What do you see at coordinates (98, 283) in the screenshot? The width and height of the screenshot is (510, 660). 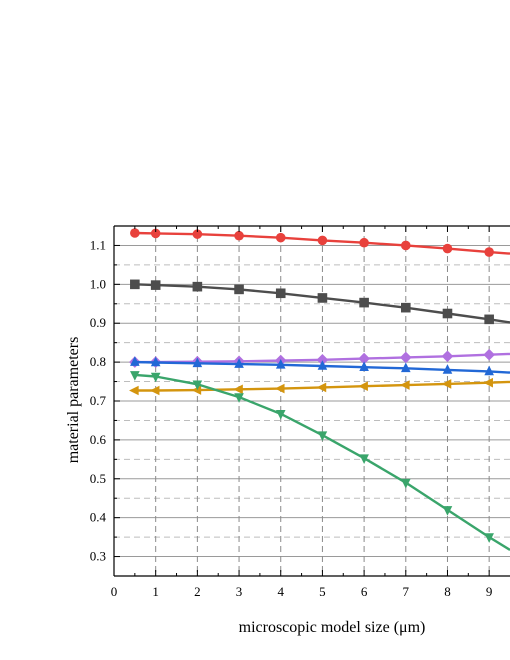 I see `y-tick-label: 1.0` at bounding box center [98, 283].